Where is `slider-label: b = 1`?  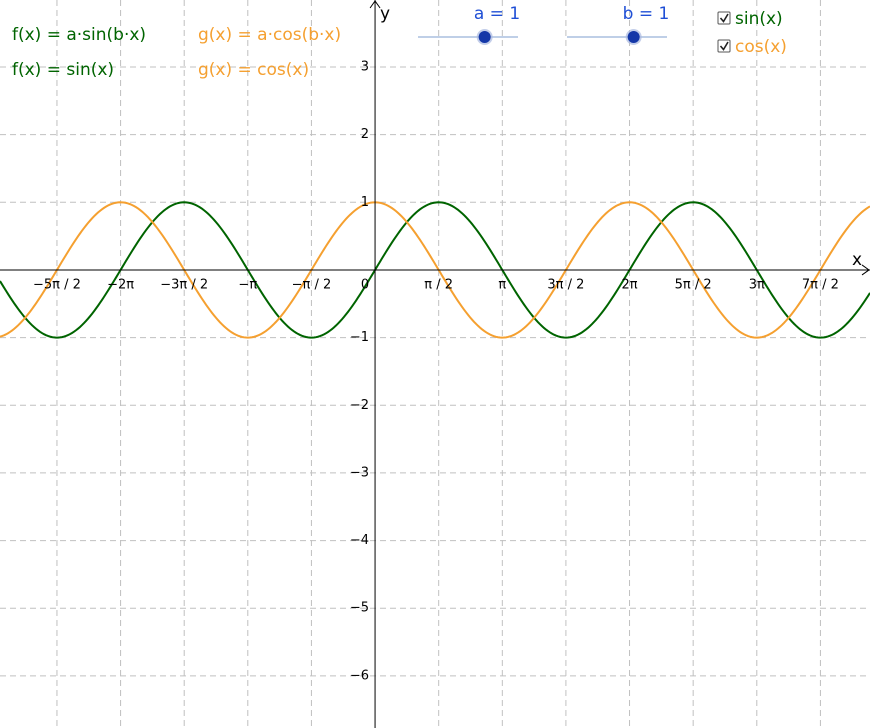 slider-label: b = 1 is located at coordinates (646, 14).